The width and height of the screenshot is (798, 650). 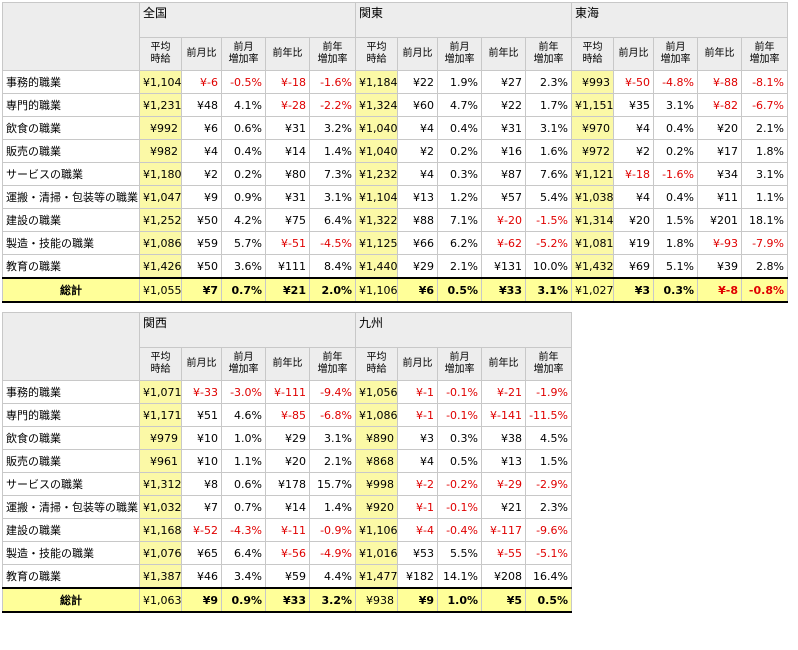 I want to click on cell: ¥29, so click(x=417, y=266).